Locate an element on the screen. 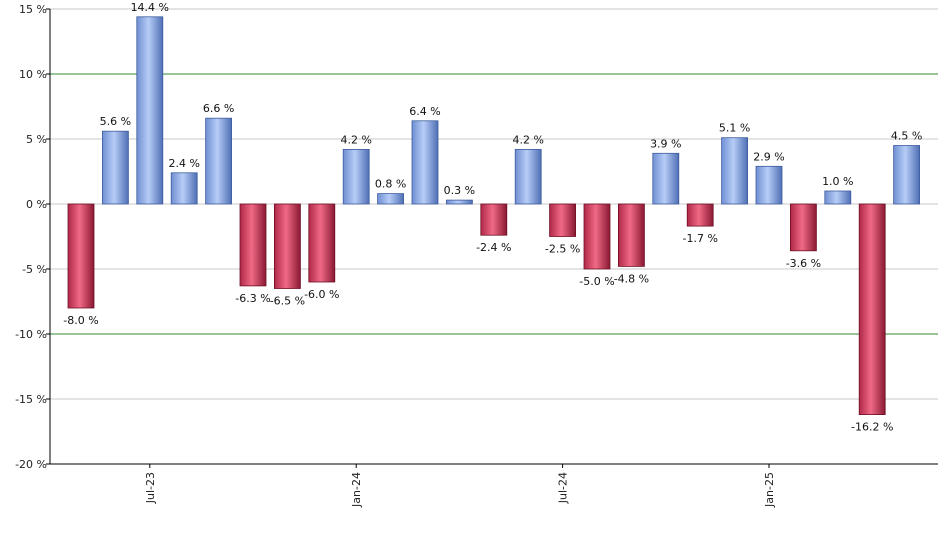 The image size is (940, 550). data-label: -6.0 % is located at coordinates (321, 294).